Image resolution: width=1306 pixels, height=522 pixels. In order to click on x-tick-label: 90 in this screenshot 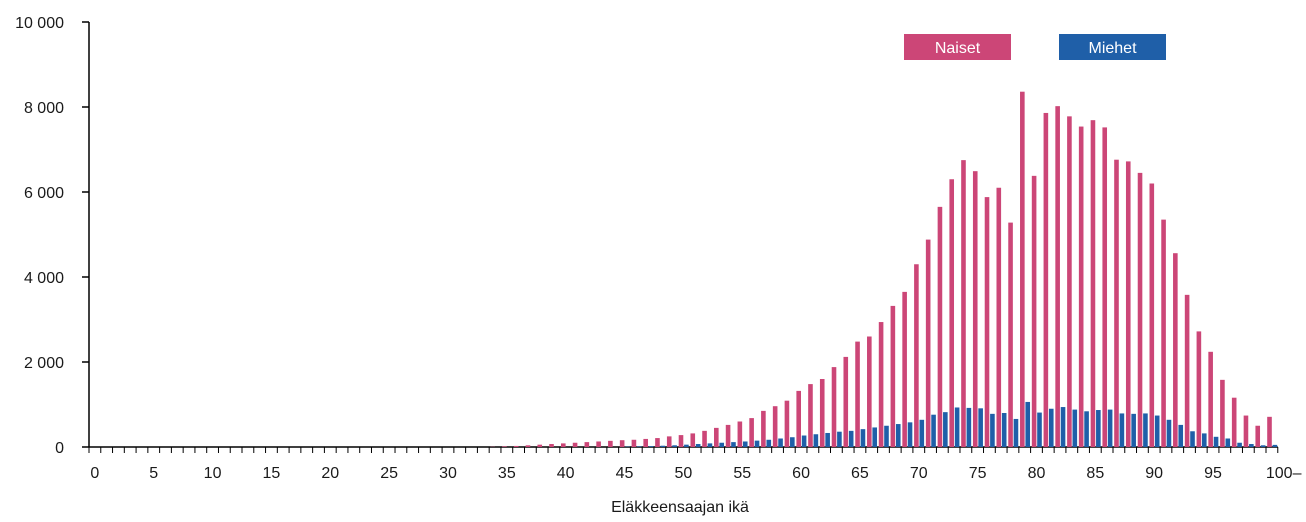, I will do `click(1154, 473)`.